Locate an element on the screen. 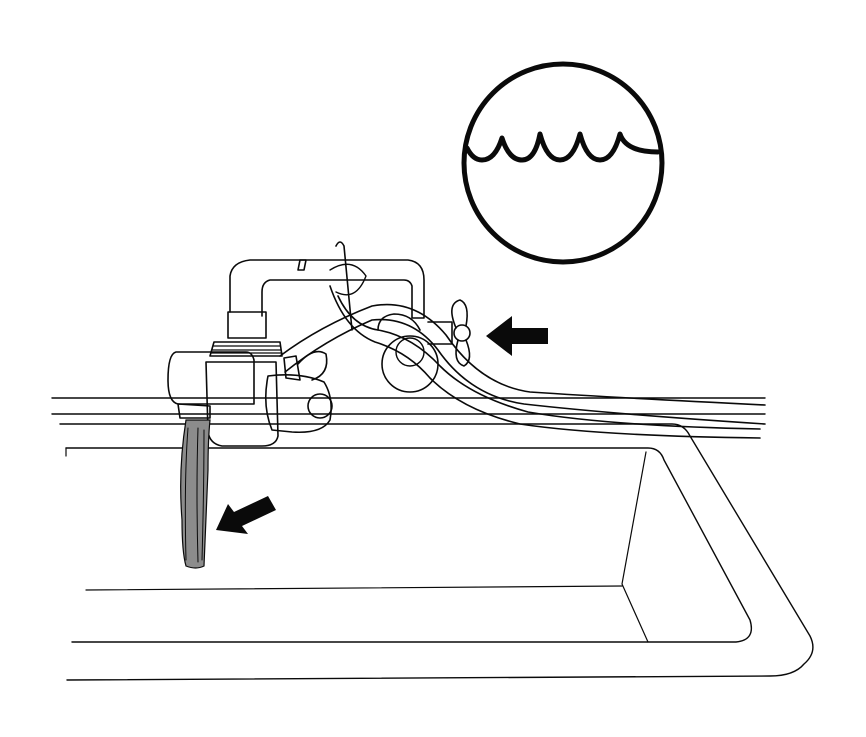  water-waves-icon is located at coordinates (563, 163).